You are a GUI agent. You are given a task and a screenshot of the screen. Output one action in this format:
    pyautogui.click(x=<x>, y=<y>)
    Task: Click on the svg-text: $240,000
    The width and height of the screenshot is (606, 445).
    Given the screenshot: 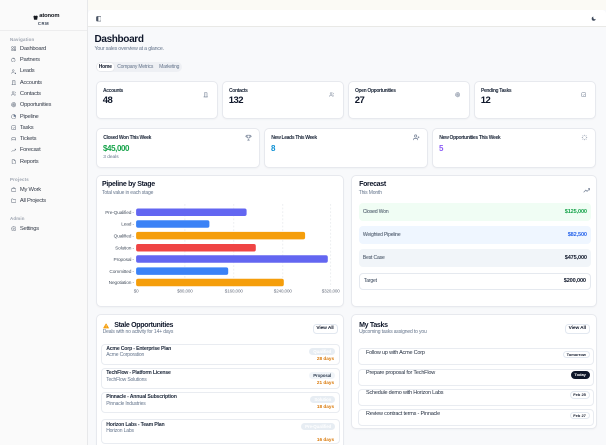 What is the action you would take?
    pyautogui.click(x=283, y=291)
    